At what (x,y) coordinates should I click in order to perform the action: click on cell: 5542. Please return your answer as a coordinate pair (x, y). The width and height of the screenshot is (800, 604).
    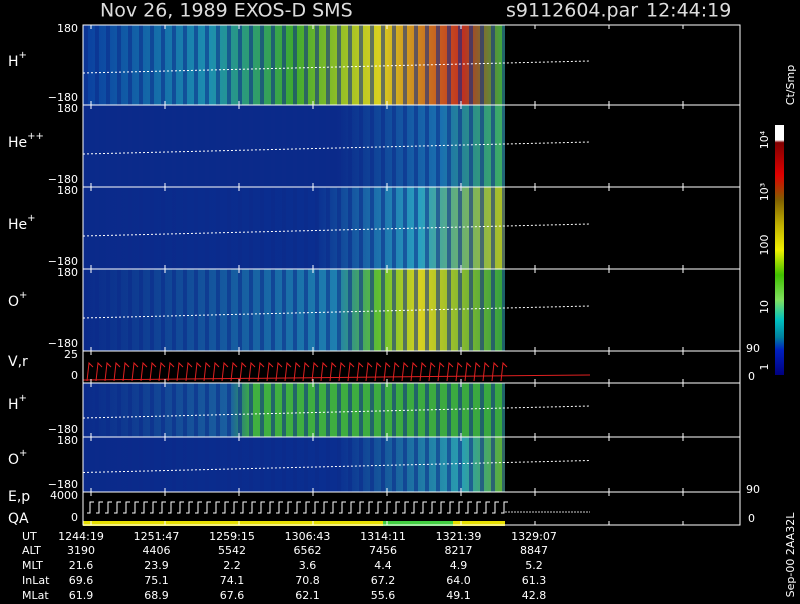
    Looking at the image, I should click on (232, 550).